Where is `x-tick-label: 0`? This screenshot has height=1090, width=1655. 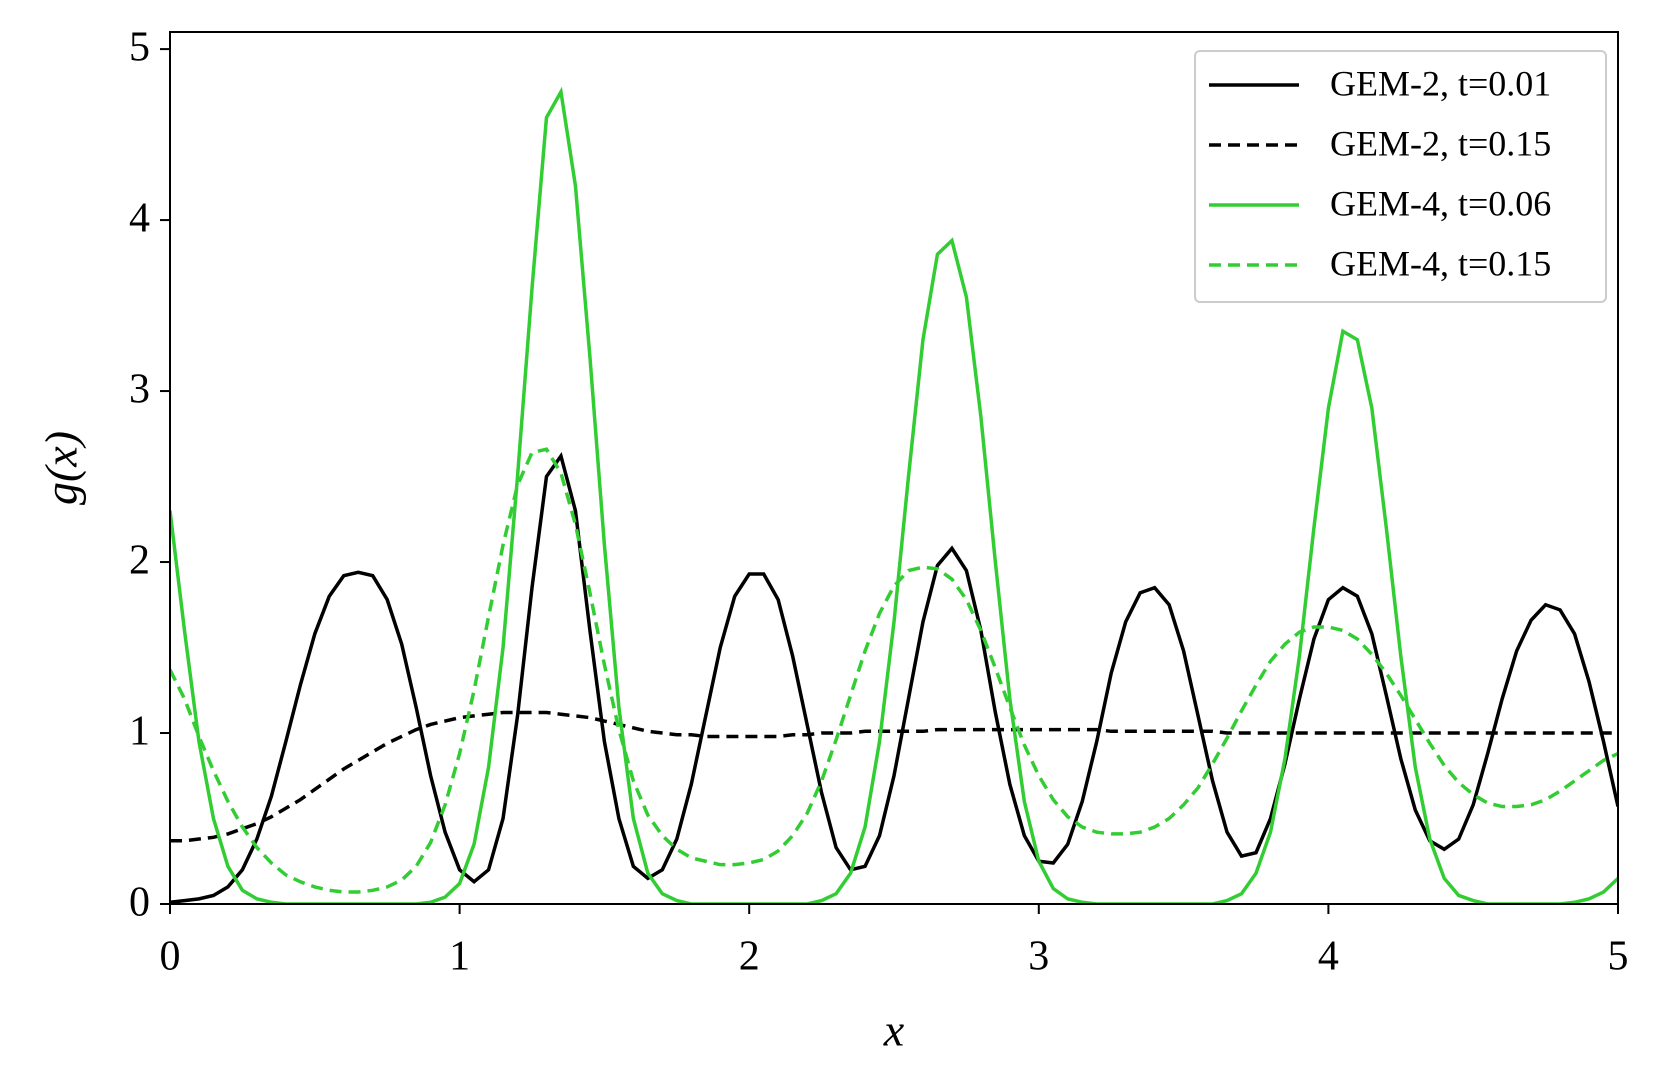
x-tick-label: 0 is located at coordinates (170, 957).